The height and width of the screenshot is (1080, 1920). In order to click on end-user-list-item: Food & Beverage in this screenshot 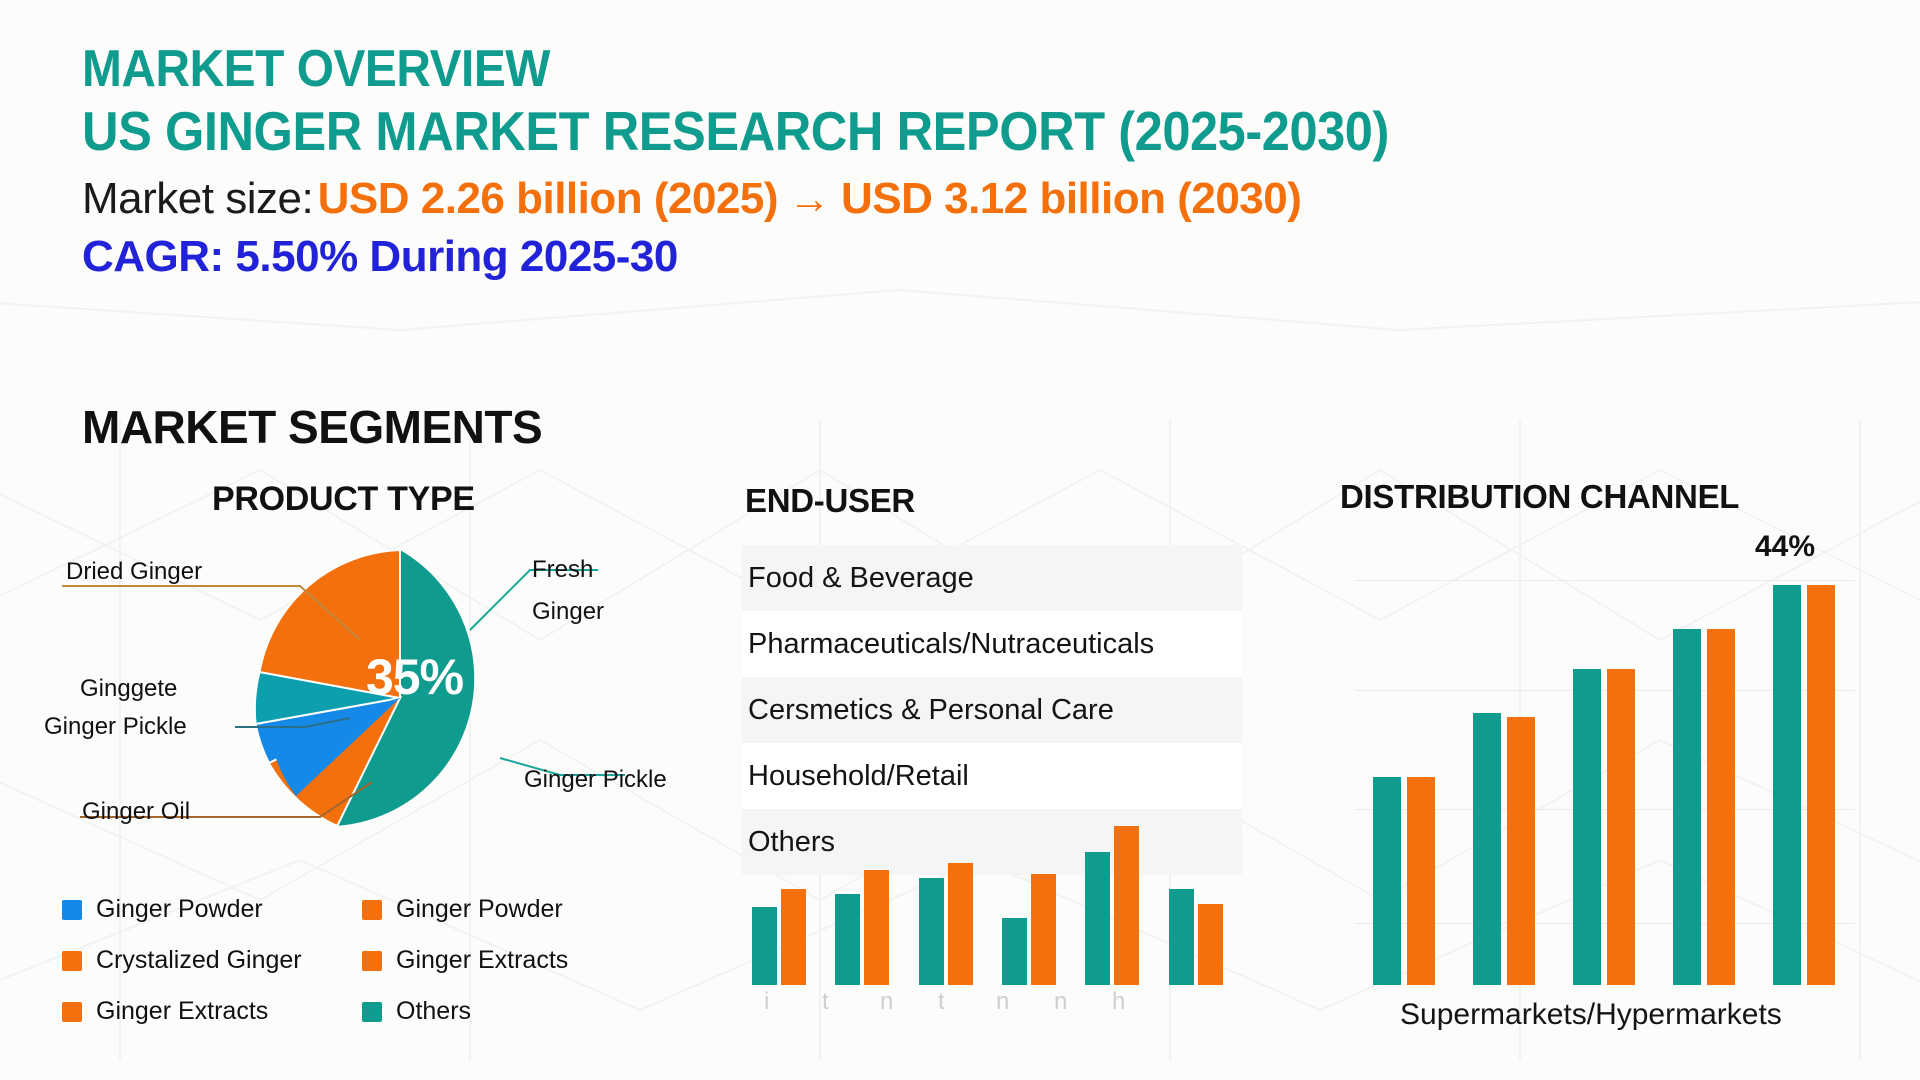, I will do `click(992, 578)`.